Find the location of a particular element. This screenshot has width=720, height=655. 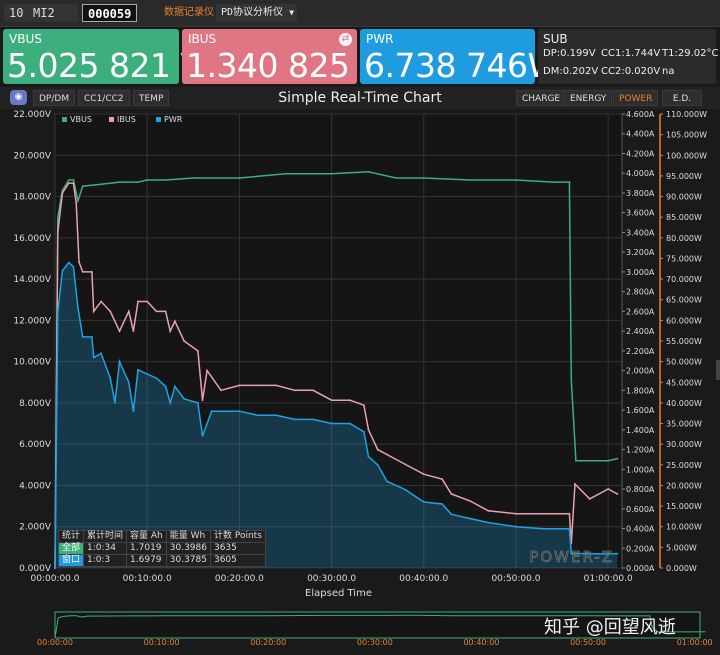

x-tick-label: 00:40:00.0 is located at coordinates (423, 579).